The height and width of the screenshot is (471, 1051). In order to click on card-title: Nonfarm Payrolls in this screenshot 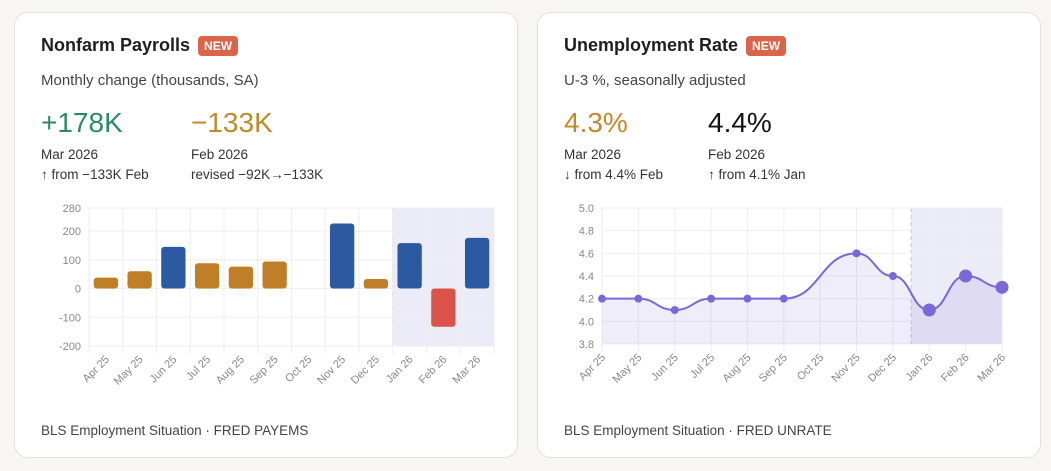, I will do `click(116, 45)`.